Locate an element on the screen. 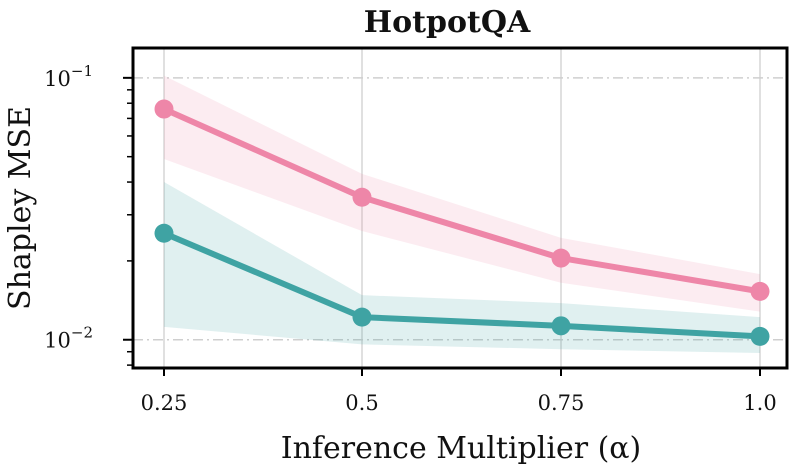 This screenshot has height=475, width=794. y-tick-label: 10⁻¹ is located at coordinates (68, 76).